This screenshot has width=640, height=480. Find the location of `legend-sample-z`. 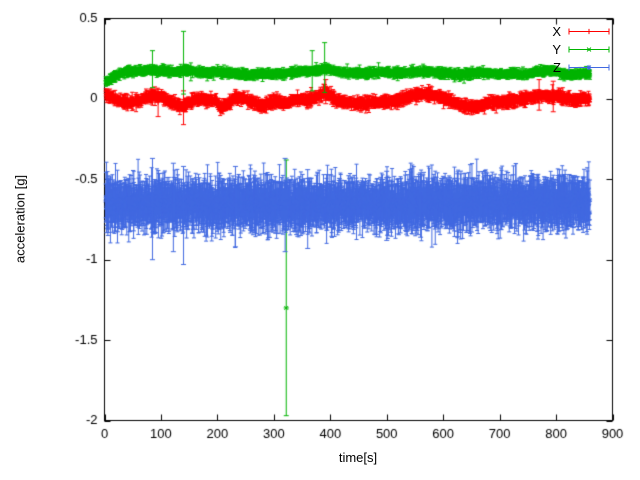

legend-sample-z is located at coordinates (589, 67).